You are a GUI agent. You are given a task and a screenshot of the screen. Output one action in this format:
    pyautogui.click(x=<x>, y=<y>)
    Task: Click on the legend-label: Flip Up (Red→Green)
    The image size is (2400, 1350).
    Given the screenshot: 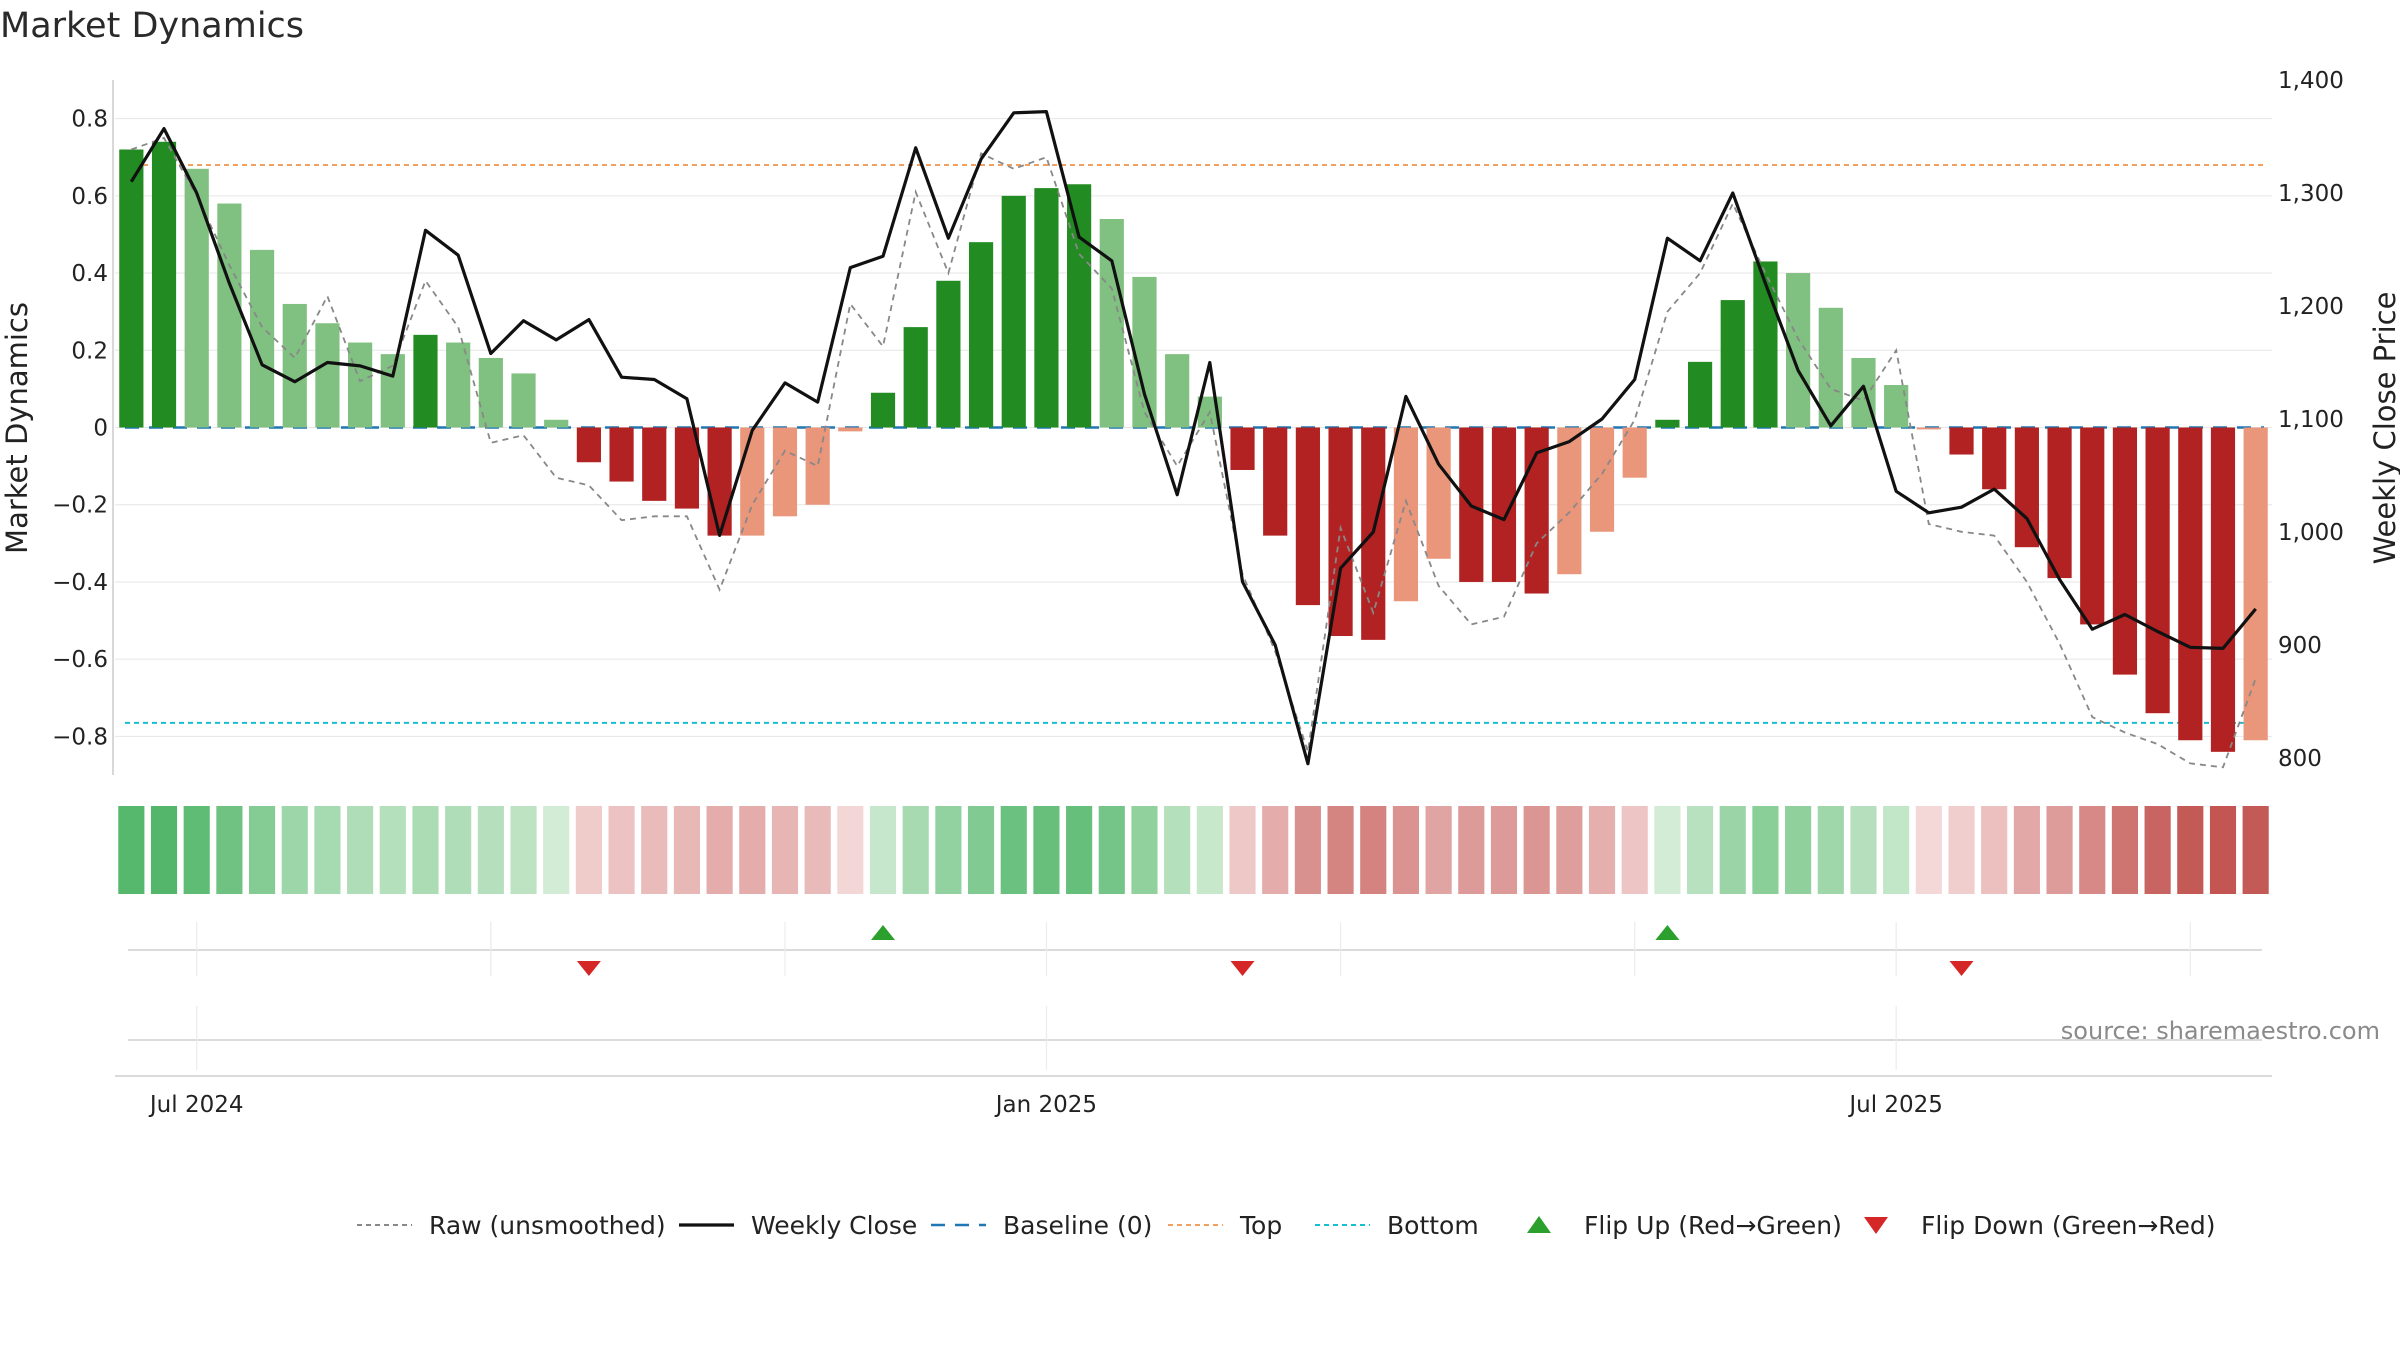 What is the action you would take?
    pyautogui.click(x=1713, y=1225)
    